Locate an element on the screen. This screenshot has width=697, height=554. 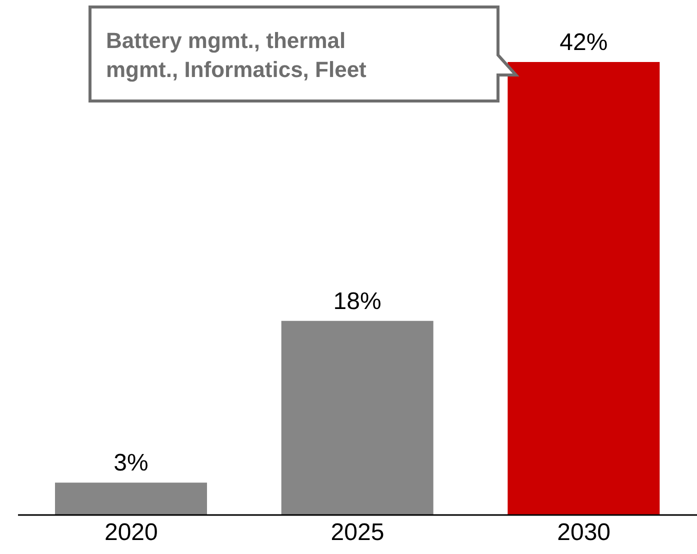
data-label: 3% is located at coordinates (131, 463).